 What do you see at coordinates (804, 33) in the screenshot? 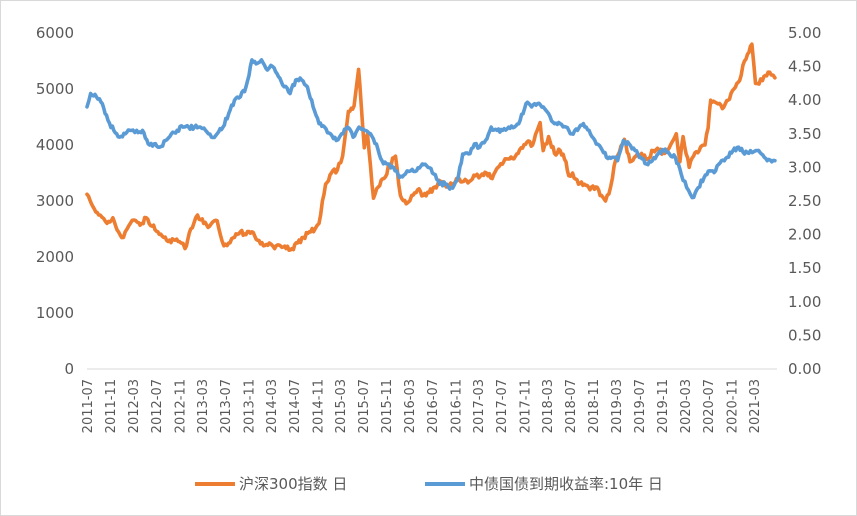
I see `right-axis-tick-label: 5.00` at bounding box center [804, 33].